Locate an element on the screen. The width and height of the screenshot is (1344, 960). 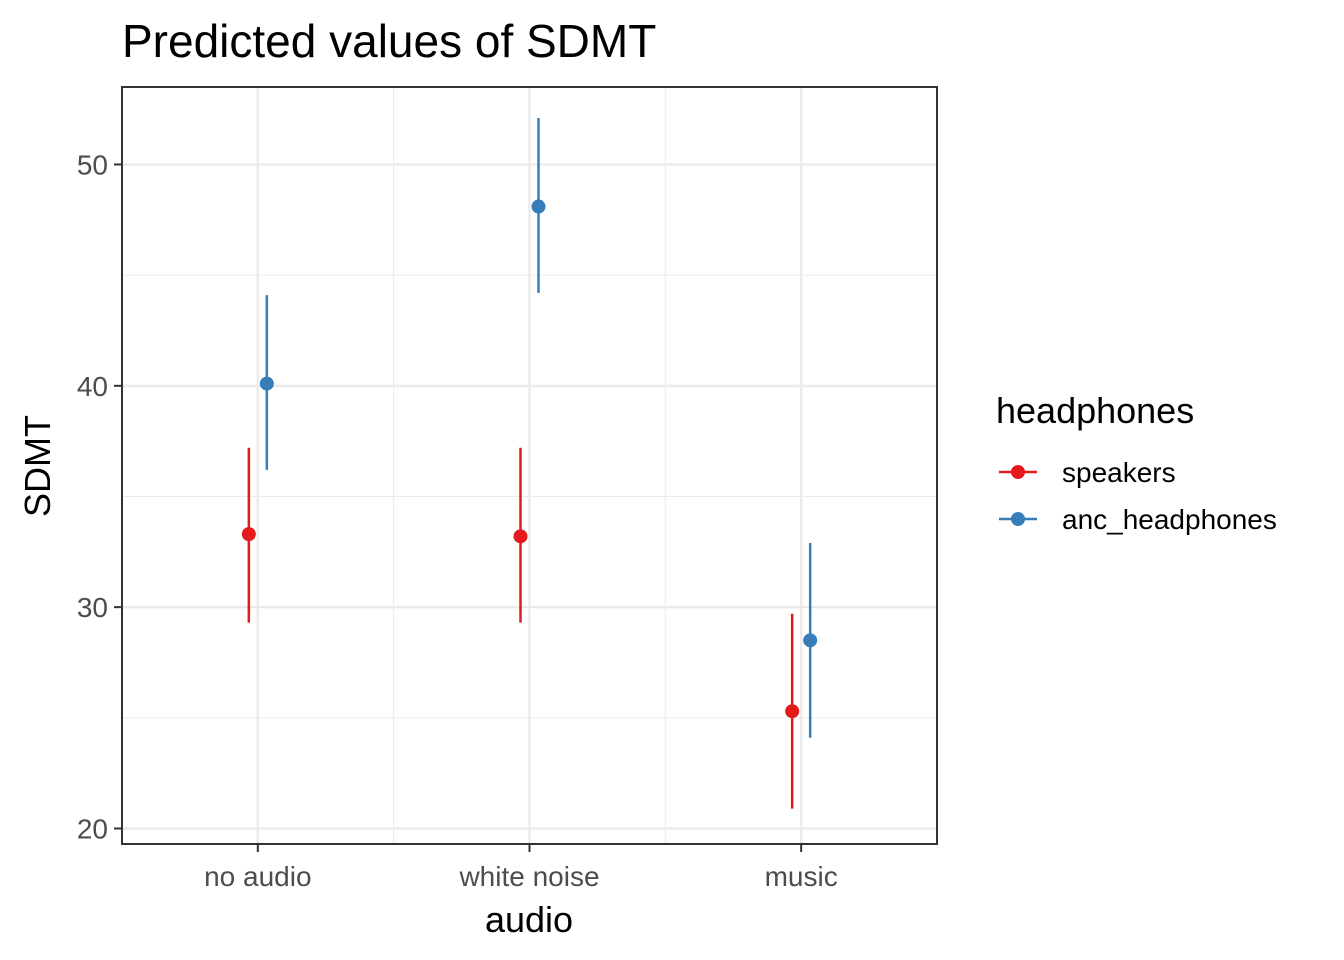
x-tick-label: music is located at coordinates (801, 876).